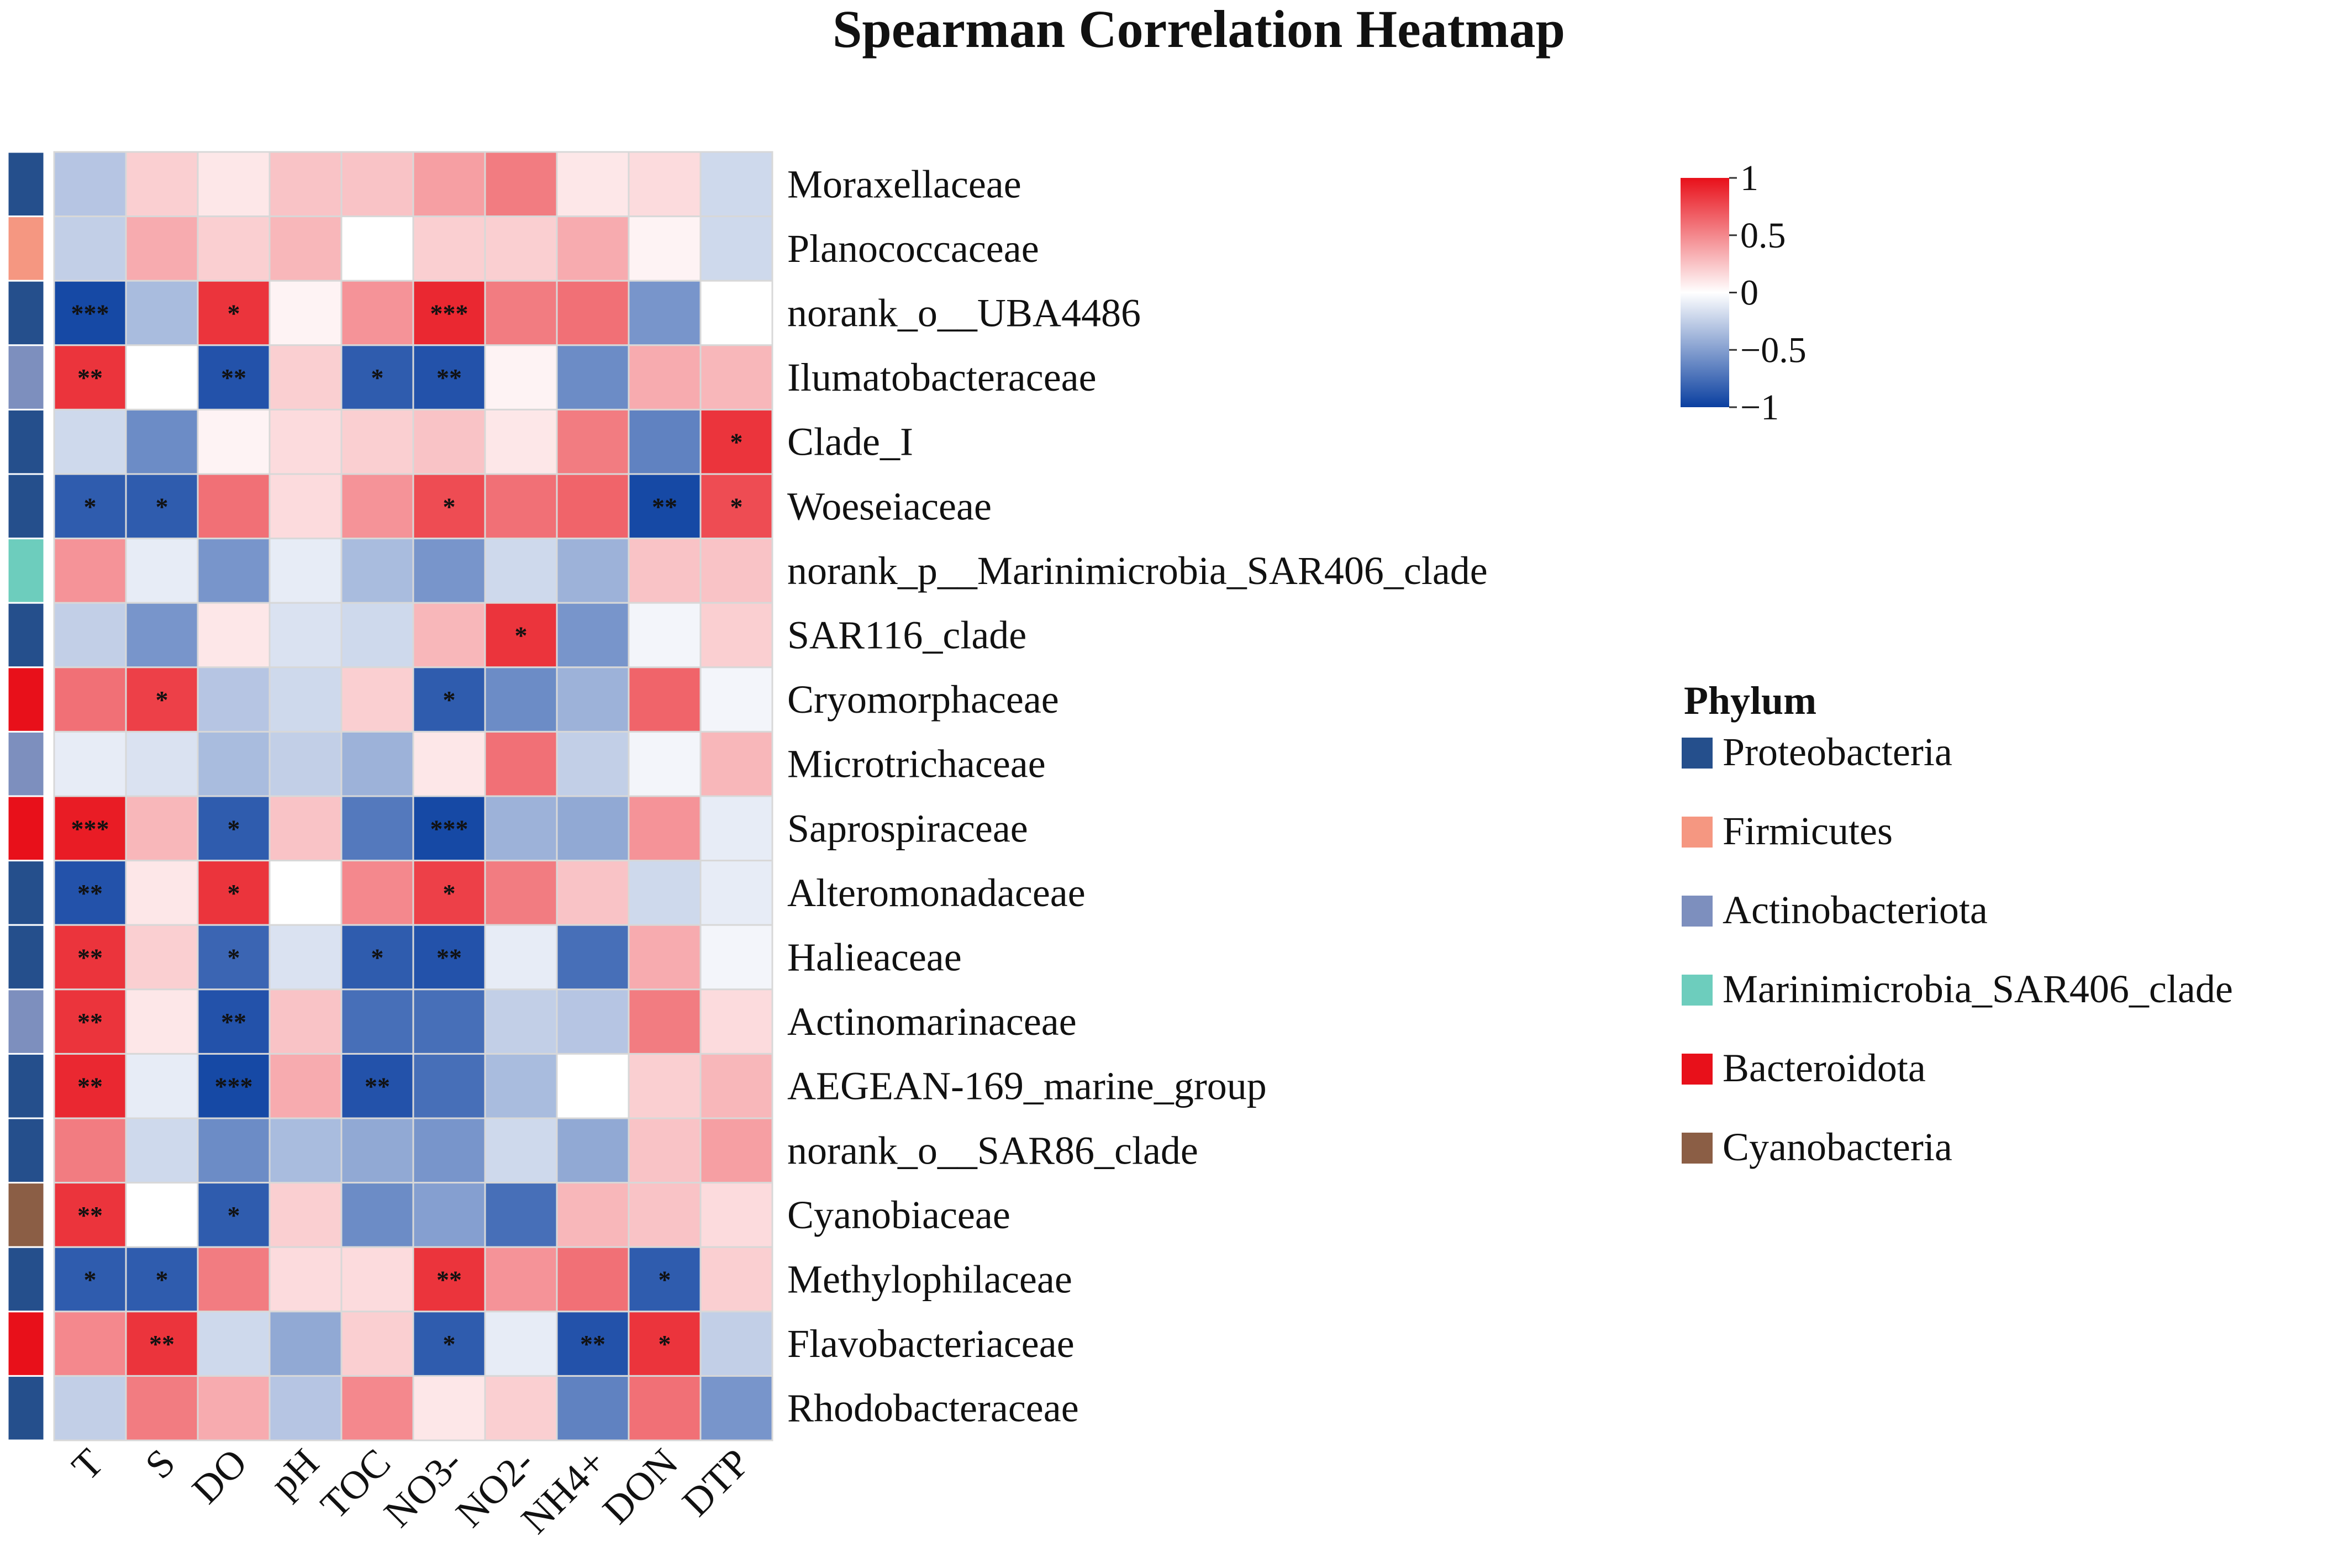 The height and width of the screenshot is (1568, 2333). I want to click on column-label: T, so click(88, 1464).